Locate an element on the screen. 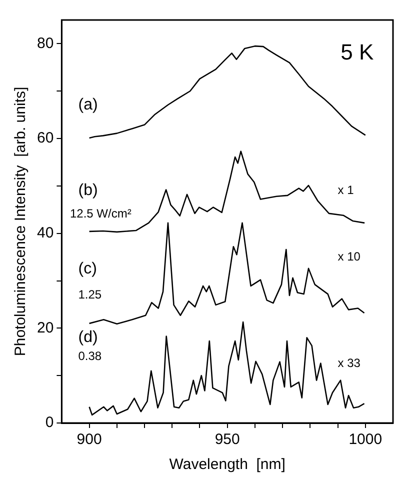 Image resolution: width=413 pixels, height=486 pixels. annotation: 12.5 W/cm² is located at coordinates (101, 213).